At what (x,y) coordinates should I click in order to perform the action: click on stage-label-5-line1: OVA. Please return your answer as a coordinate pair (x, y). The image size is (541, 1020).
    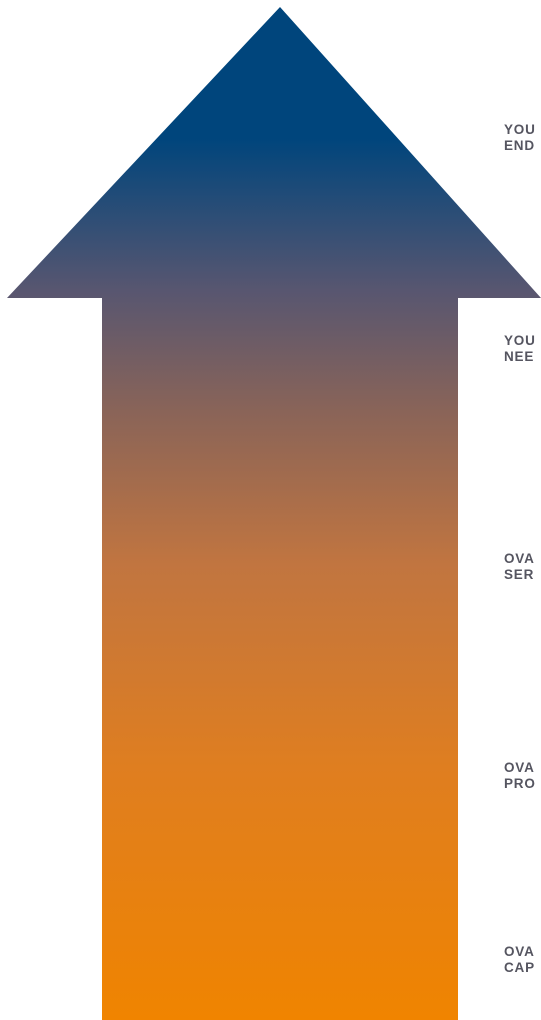
    Looking at the image, I should click on (519, 951).